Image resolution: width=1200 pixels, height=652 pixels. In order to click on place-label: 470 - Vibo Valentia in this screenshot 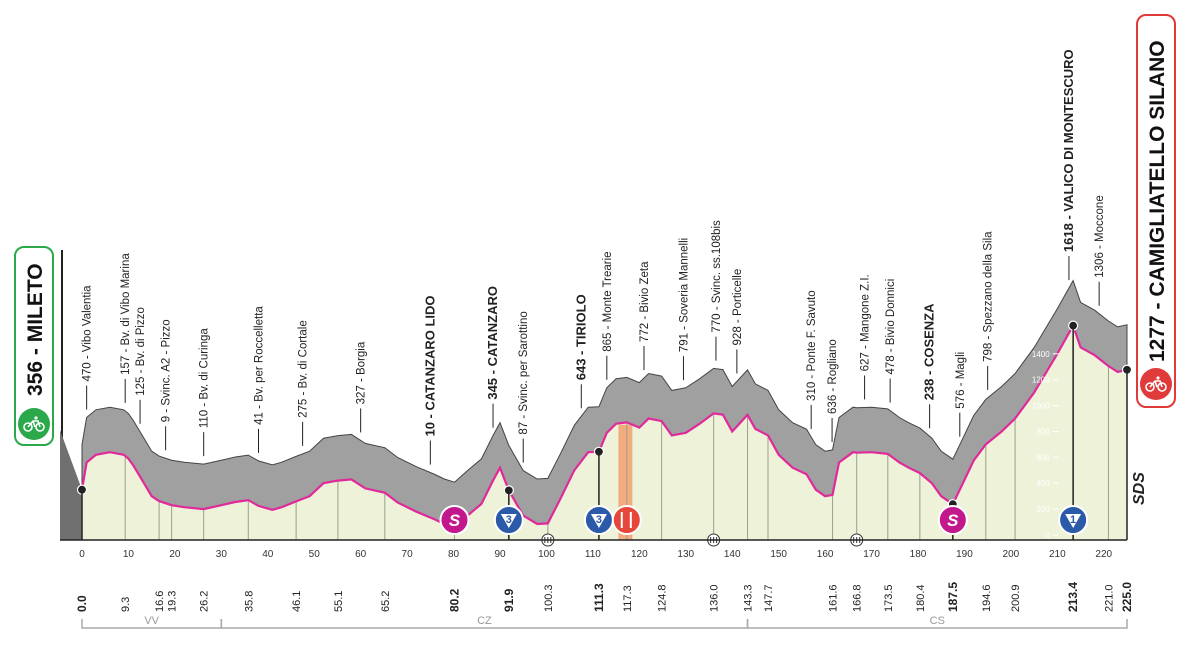, I will do `click(88, 333)`.